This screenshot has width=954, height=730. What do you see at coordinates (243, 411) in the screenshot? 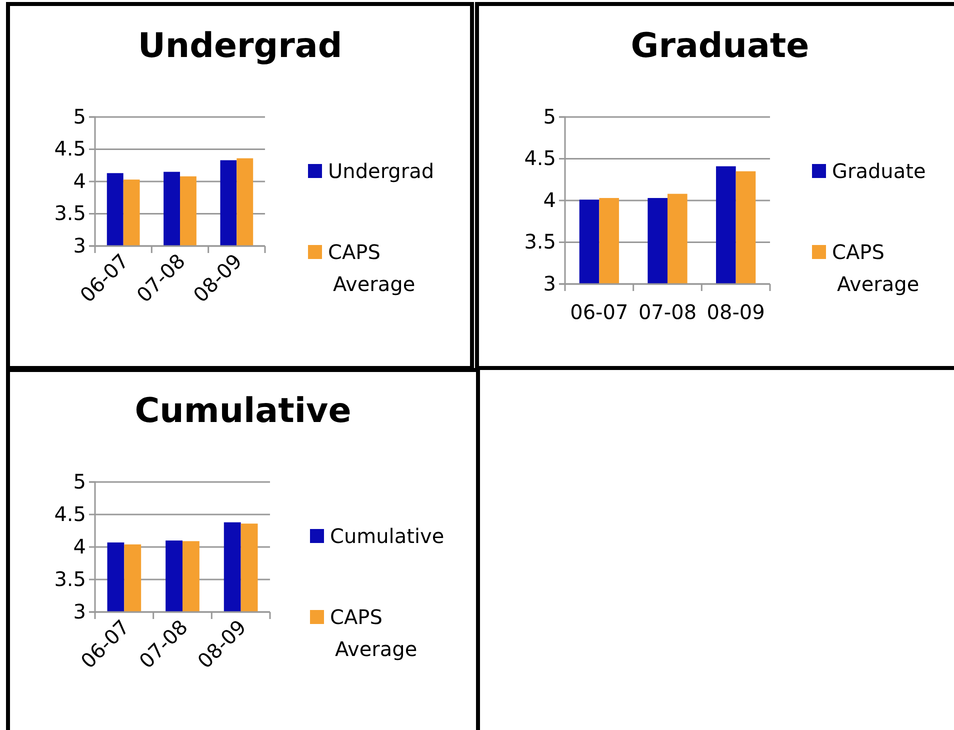
I see `chart-title: Cumulative` at bounding box center [243, 411].